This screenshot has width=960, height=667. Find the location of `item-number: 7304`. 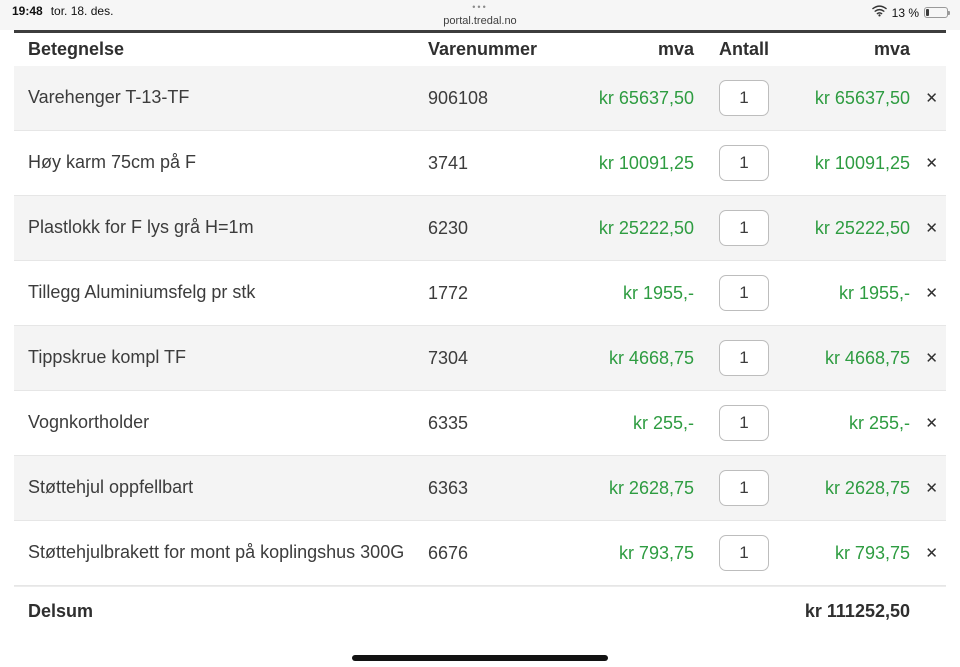

item-number: 7304 is located at coordinates (448, 357).